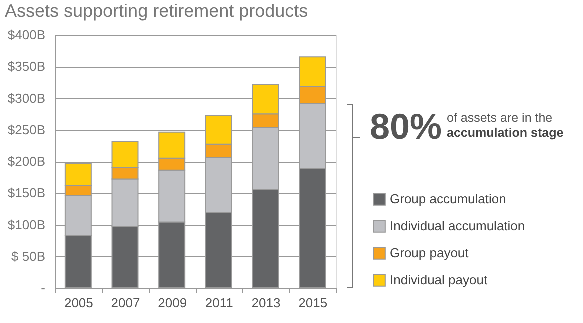 The image size is (583, 323). I want to click on x-tick-label: 2011, so click(219, 303).